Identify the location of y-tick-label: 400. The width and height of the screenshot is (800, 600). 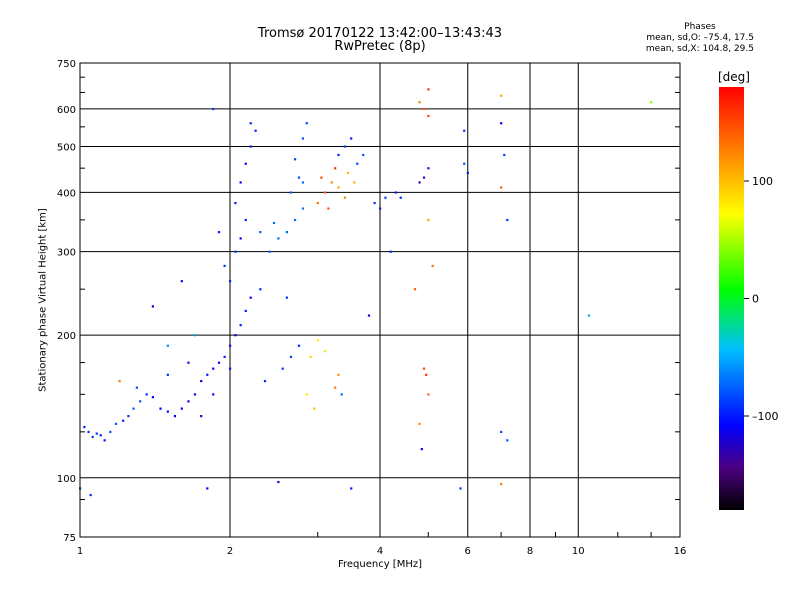
(66, 193).